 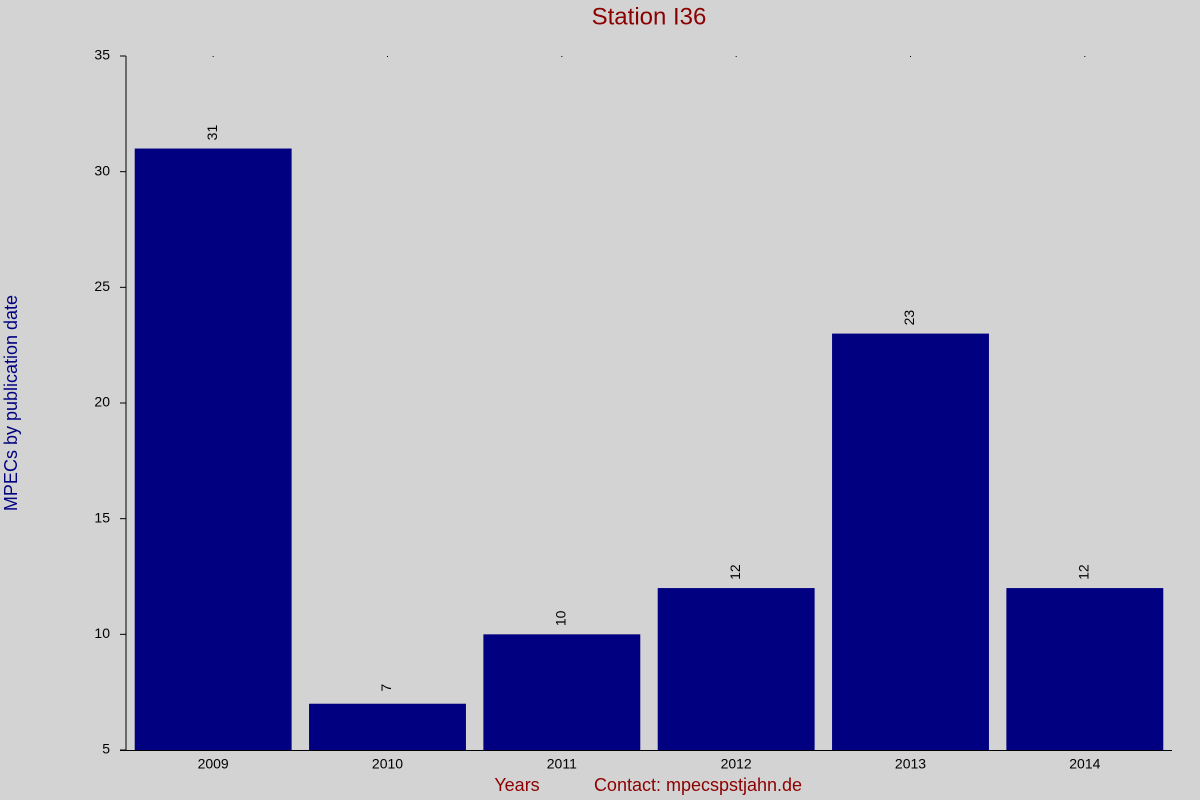 I want to click on x-tick-label: 2013, so click(x=910, y=764).